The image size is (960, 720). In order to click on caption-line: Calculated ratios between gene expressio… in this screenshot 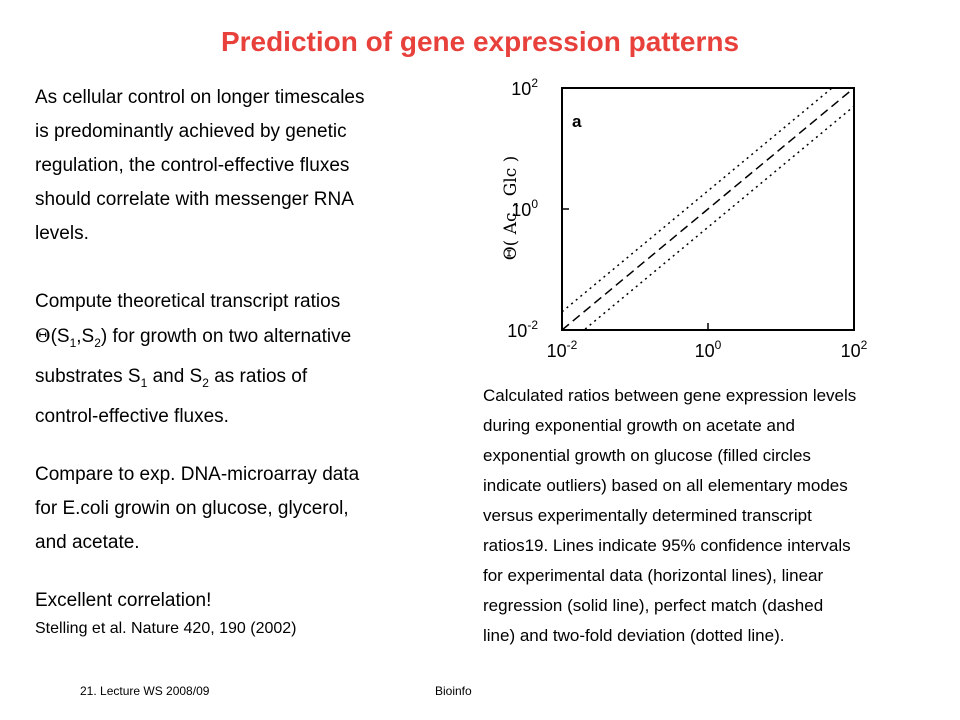, I will do `click(670, 395)`.